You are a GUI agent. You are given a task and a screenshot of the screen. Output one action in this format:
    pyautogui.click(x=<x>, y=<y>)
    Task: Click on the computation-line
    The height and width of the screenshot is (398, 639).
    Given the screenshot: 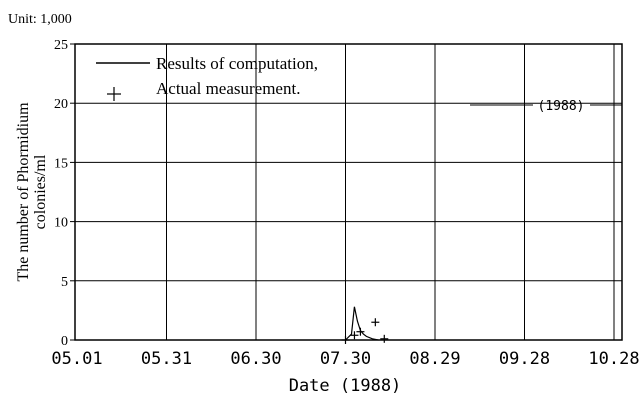 What is the action you would take?
    pyautogui.click(x=362, y=323)
    